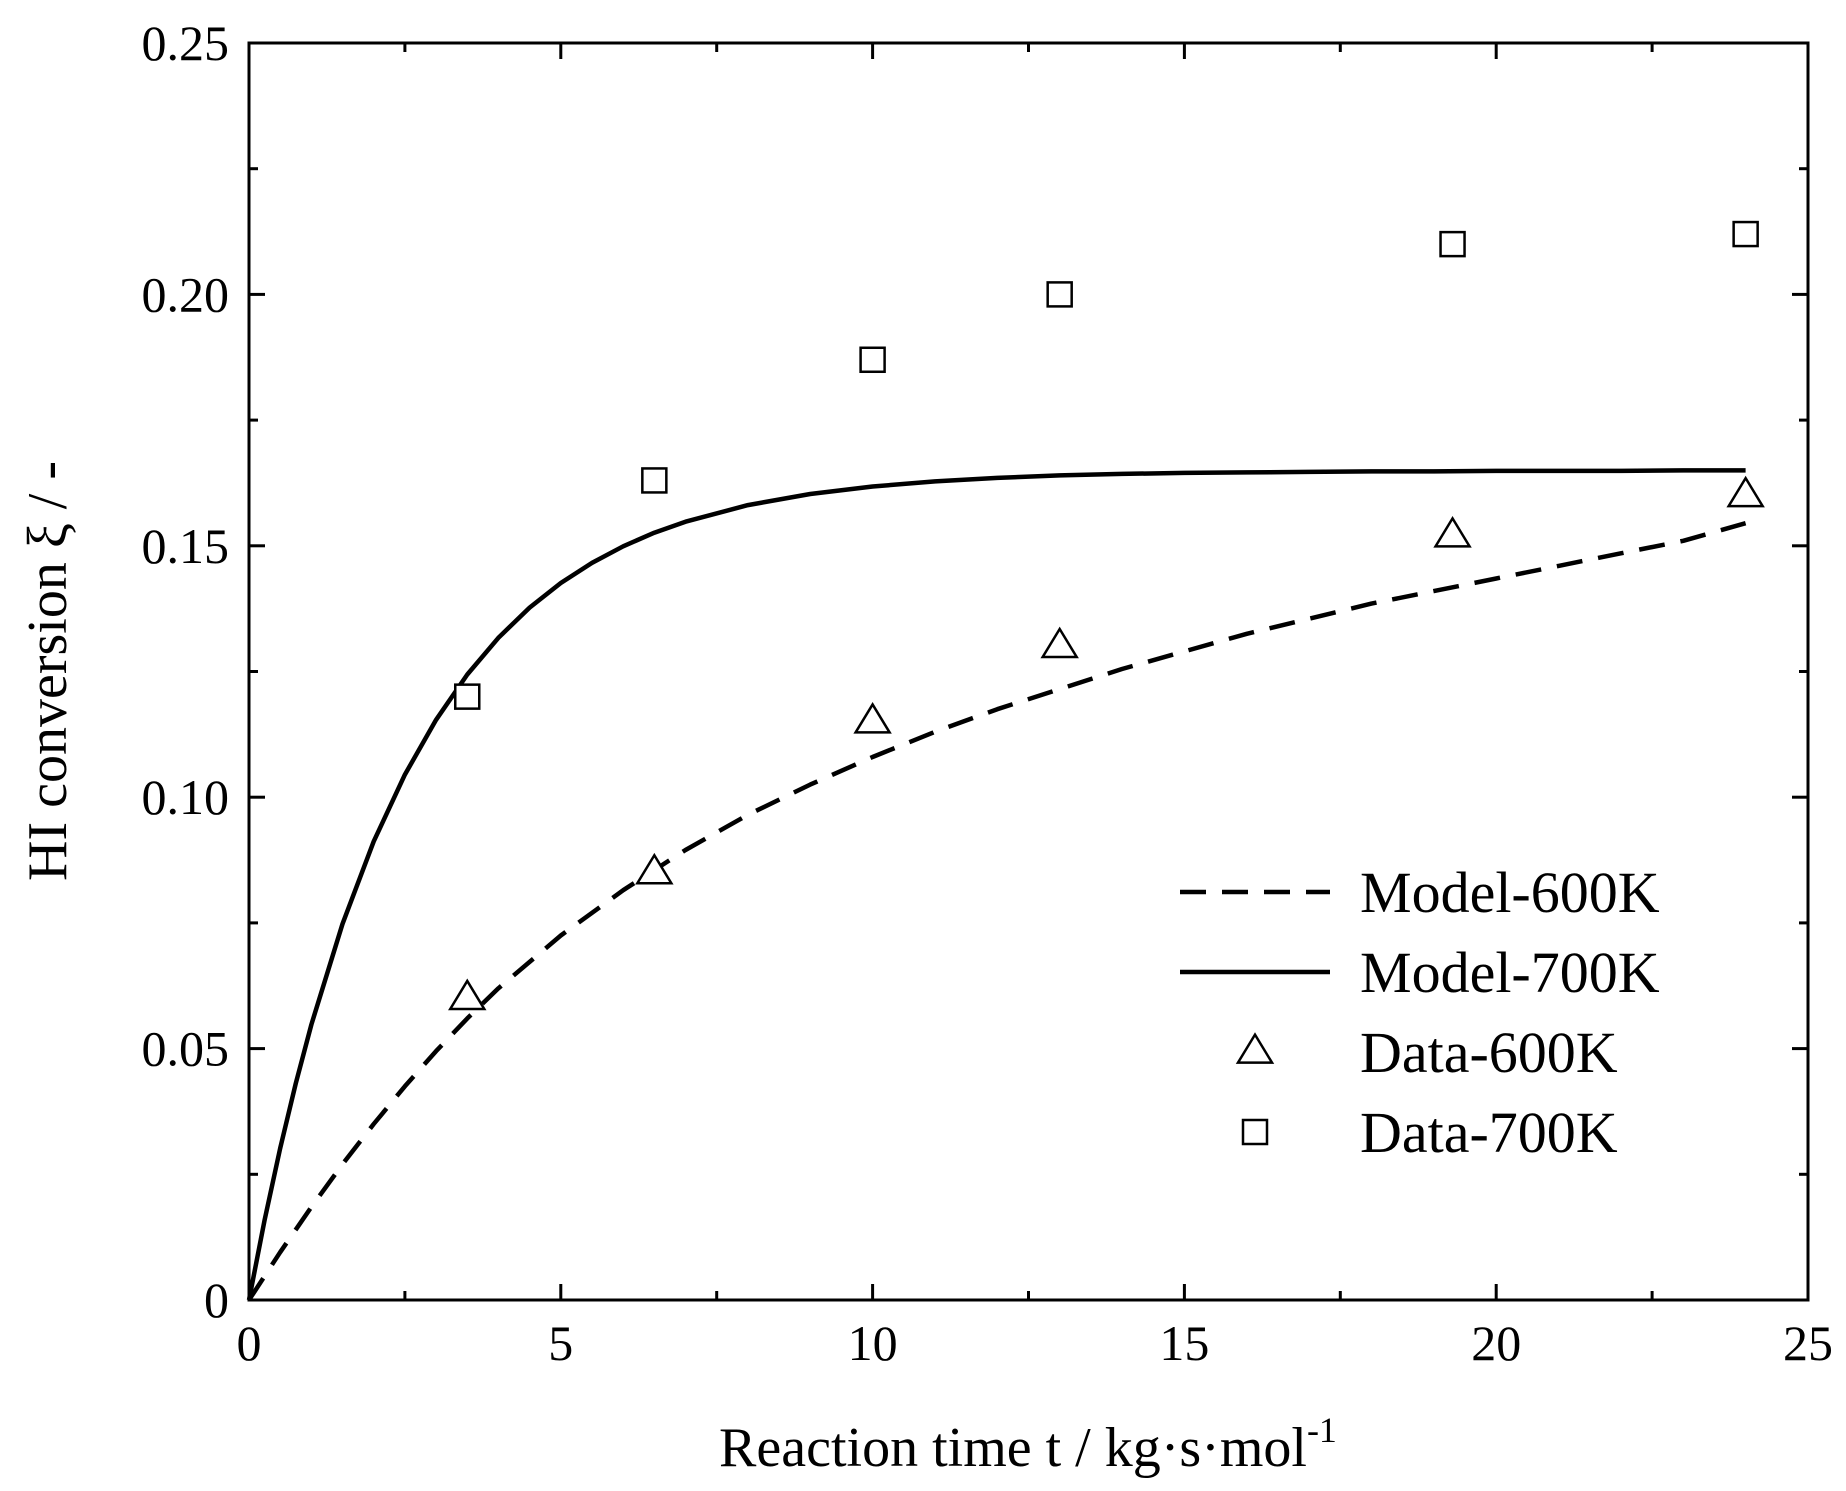  Describe the element at coordinates (1184, 1343) in the screenshot. I see `x-tick-label: 15` at that location.